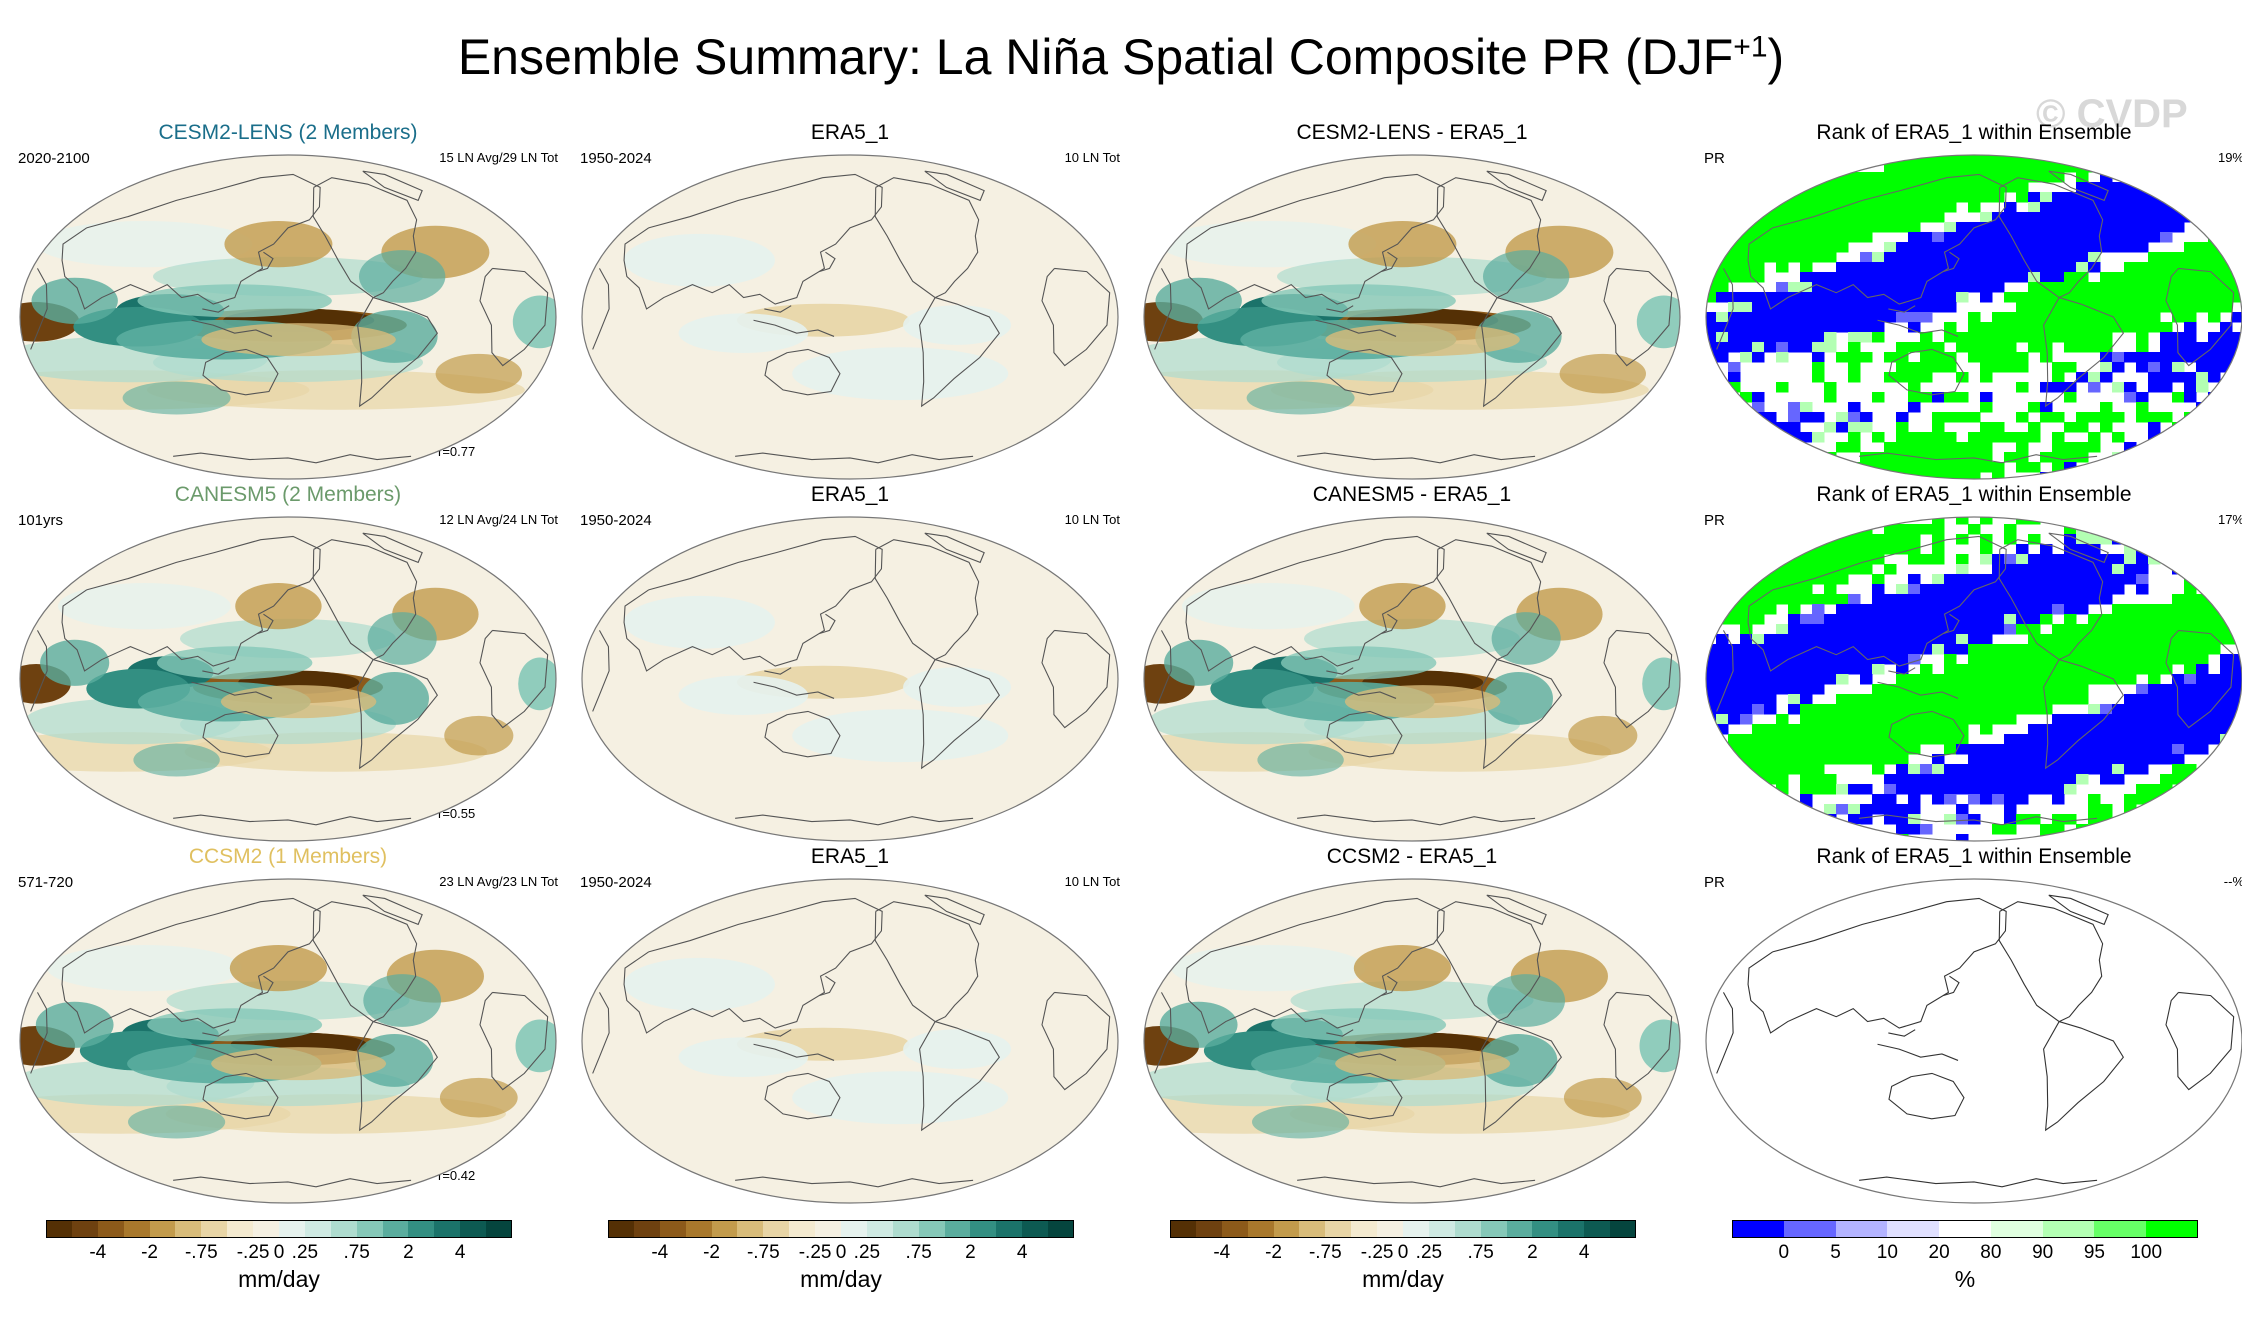 This screenshot has width=2242, height=1320. Describe the element at coordinates (41, 520) in the screenshot. I see `model-years-label: 101yrs` at that location.